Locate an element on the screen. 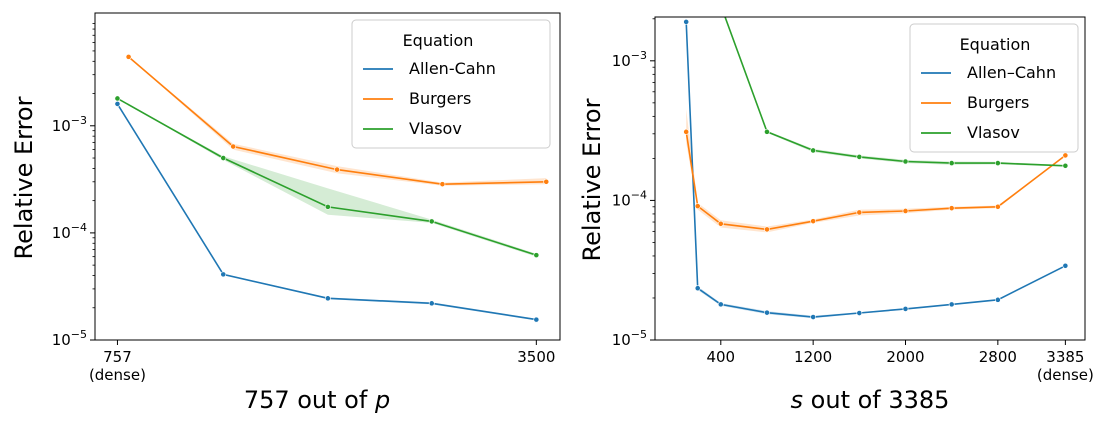  right-x-tick-sublabel: (dense) is located at coordinates (1065, 375).